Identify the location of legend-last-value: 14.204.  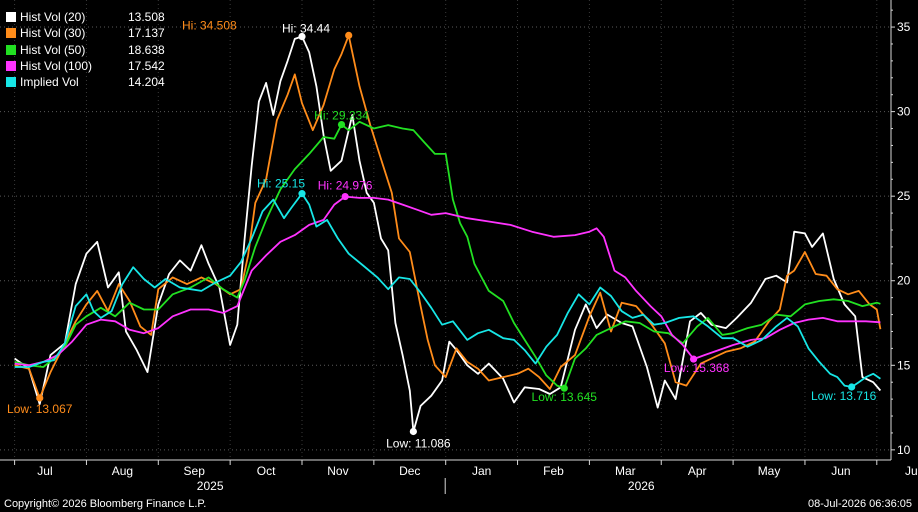
(146, 82).